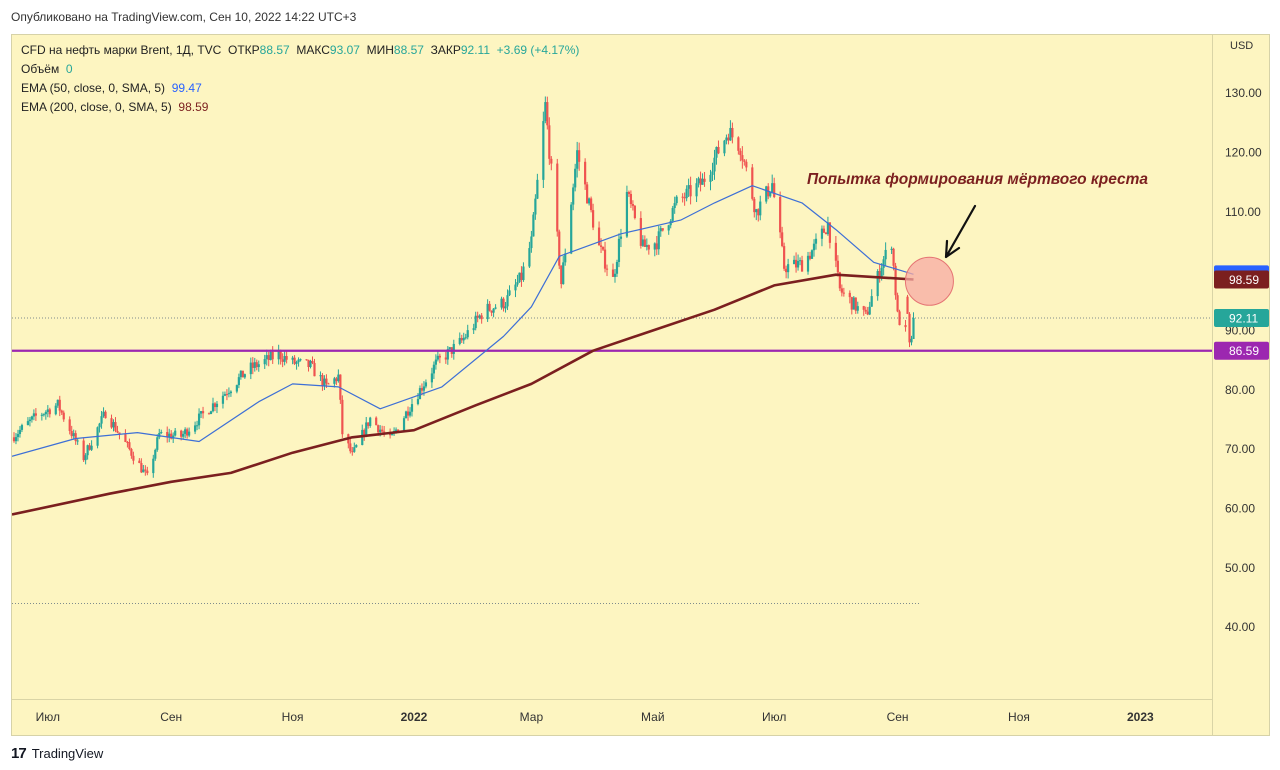 This screenshot has height=770, width=1280. I want to click on y-tick-label: 80.00, so click(1240, 390).